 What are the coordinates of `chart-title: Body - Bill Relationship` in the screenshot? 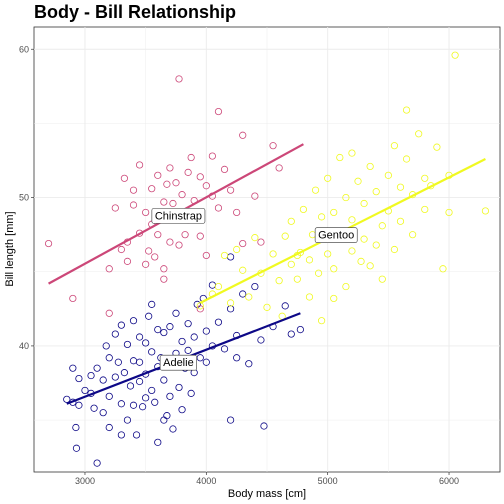 It's located at (135, 12).